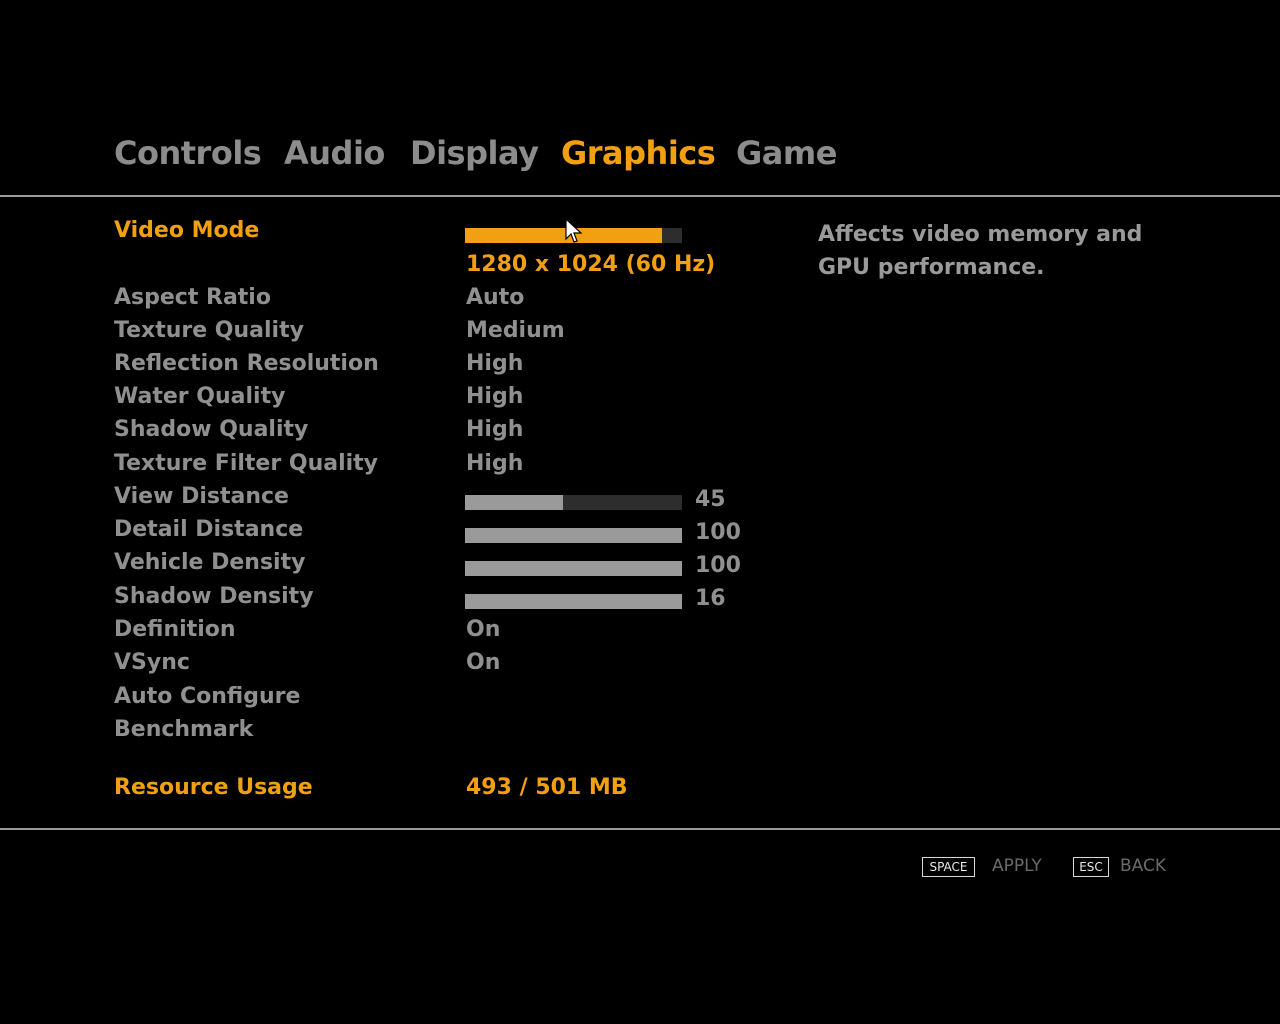 This screenshot has width=1280, height=1024. I want to click on vehicle-density-label: Vehicle Density, so click(210, 562).